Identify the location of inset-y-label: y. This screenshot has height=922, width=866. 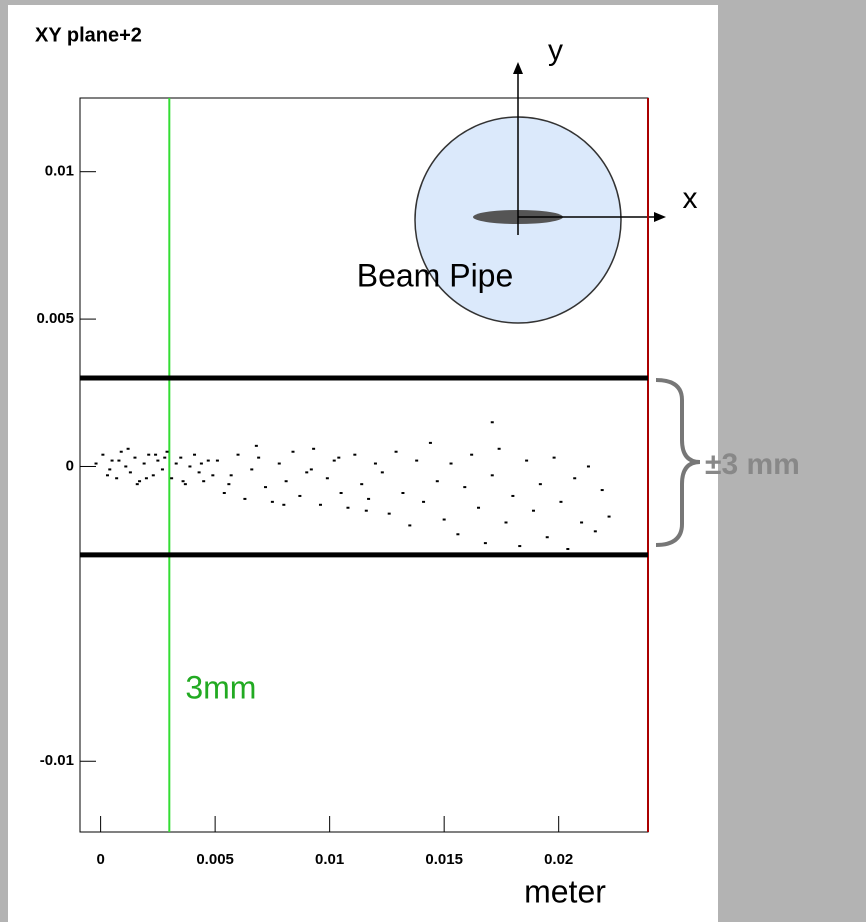
(555, 50).